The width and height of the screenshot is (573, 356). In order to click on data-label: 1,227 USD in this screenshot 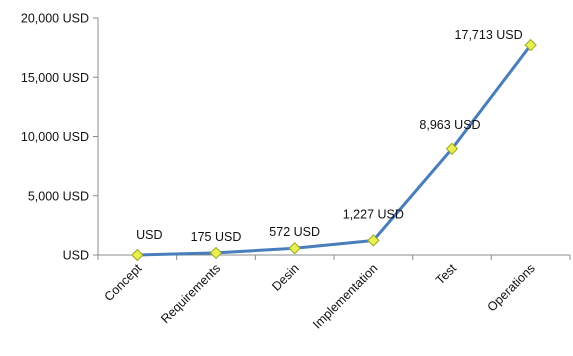, I will do `click(373, 214)`.